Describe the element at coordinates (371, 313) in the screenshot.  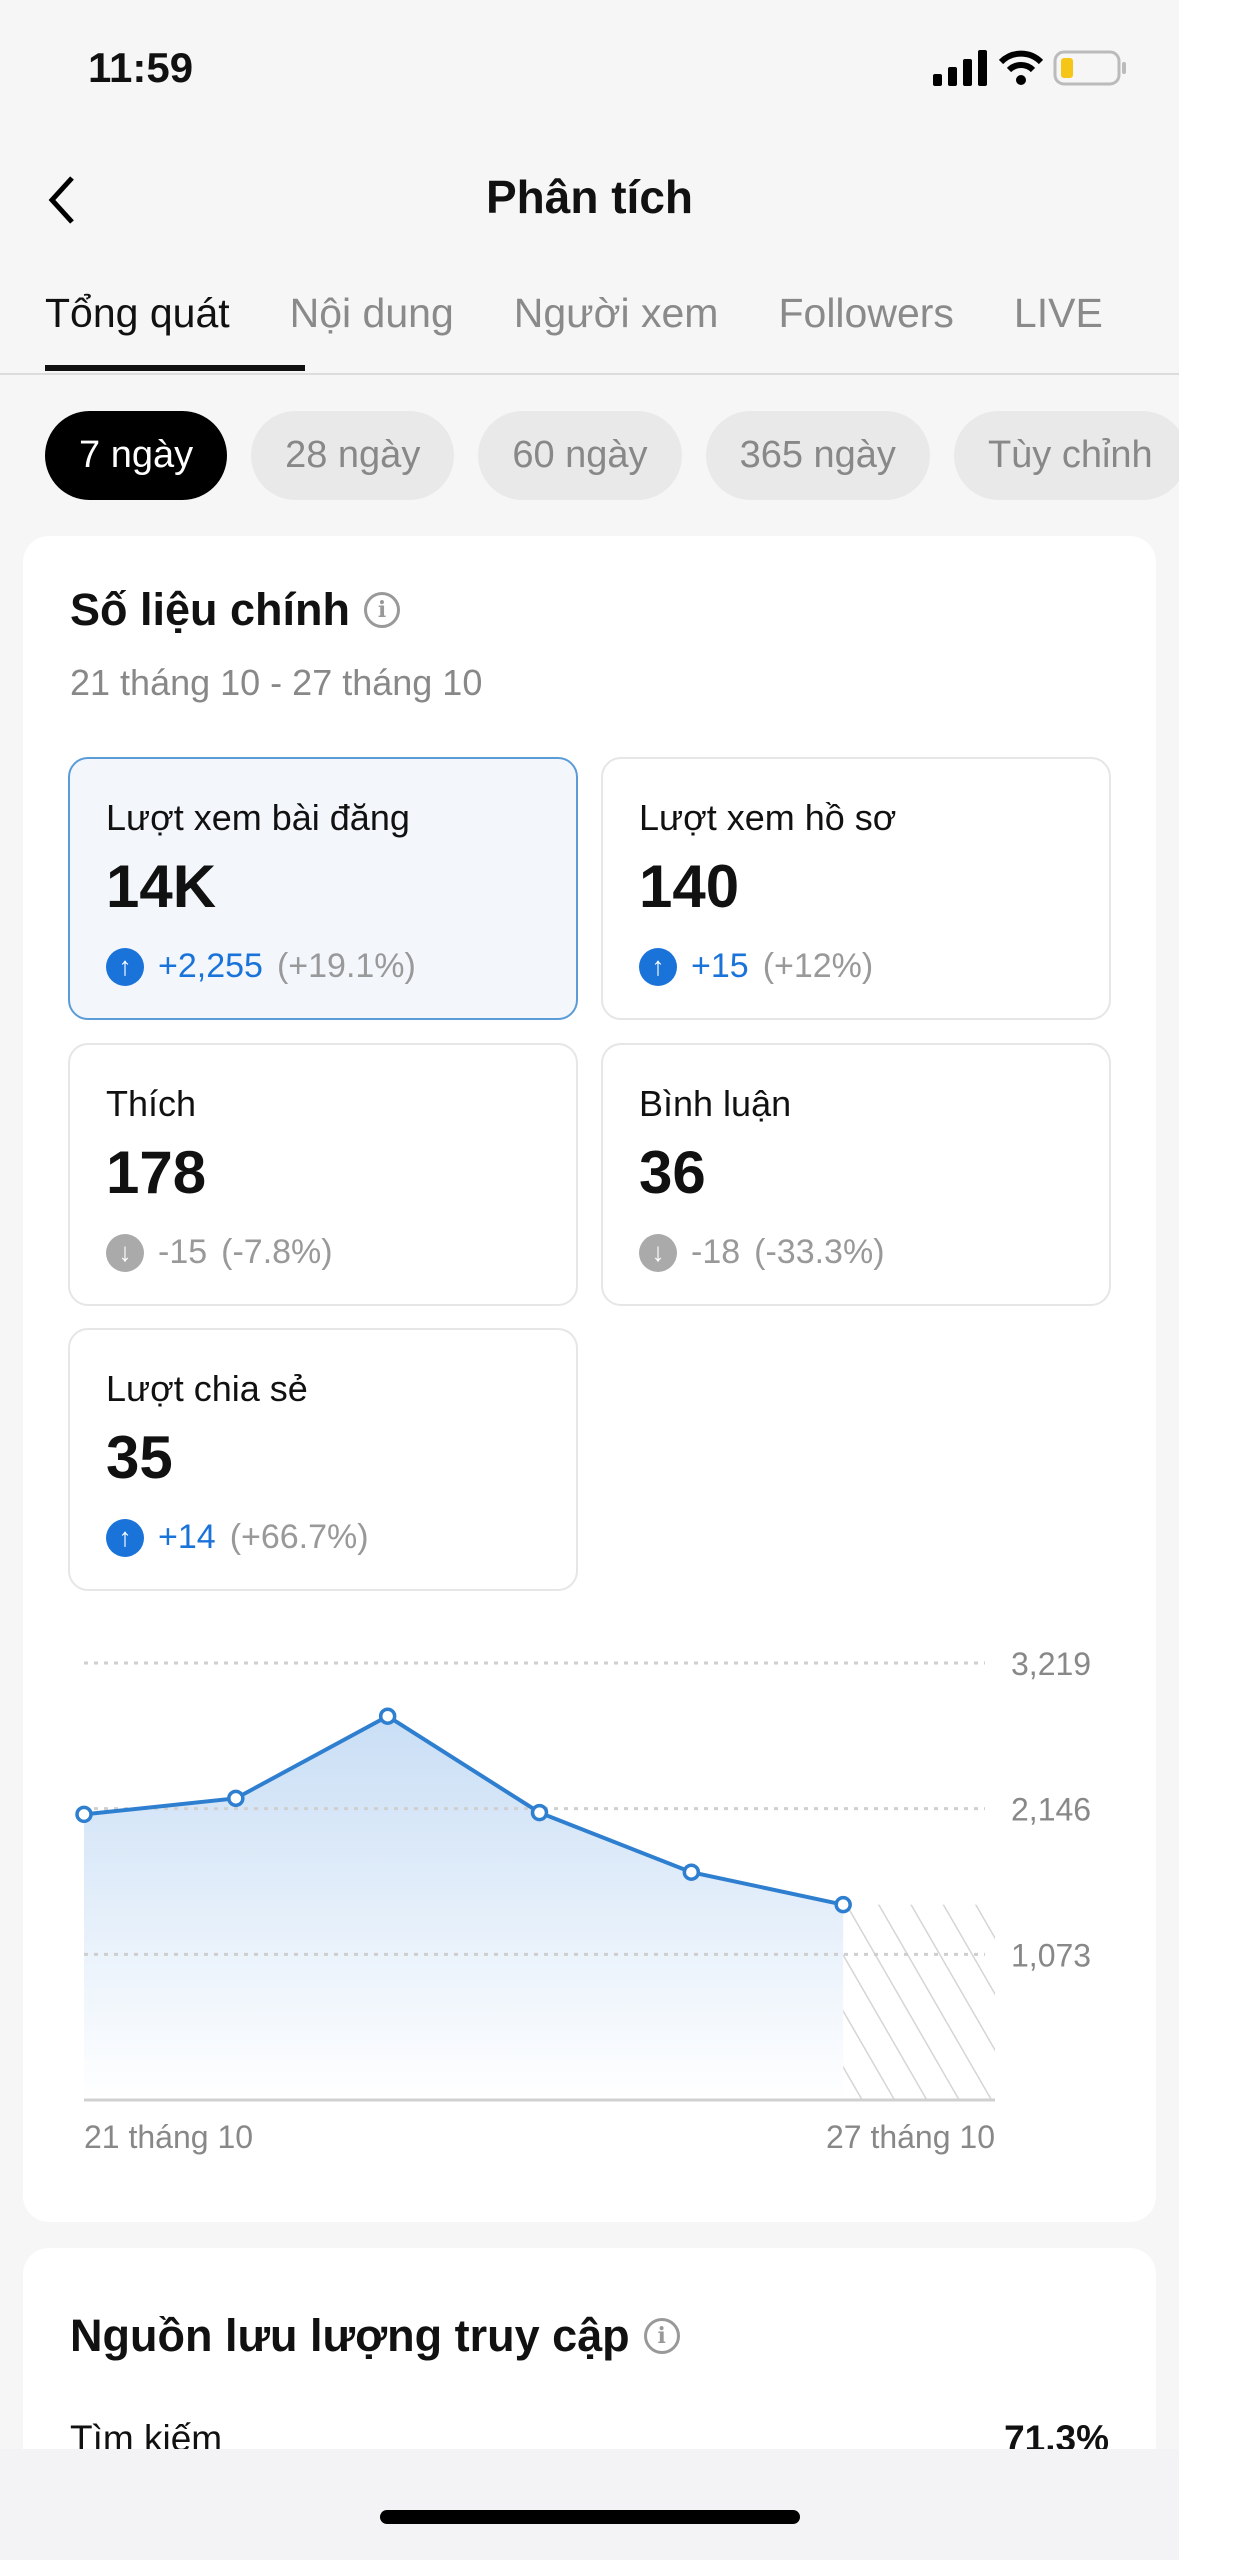
I see `tab-content: Nội dung` at that location.